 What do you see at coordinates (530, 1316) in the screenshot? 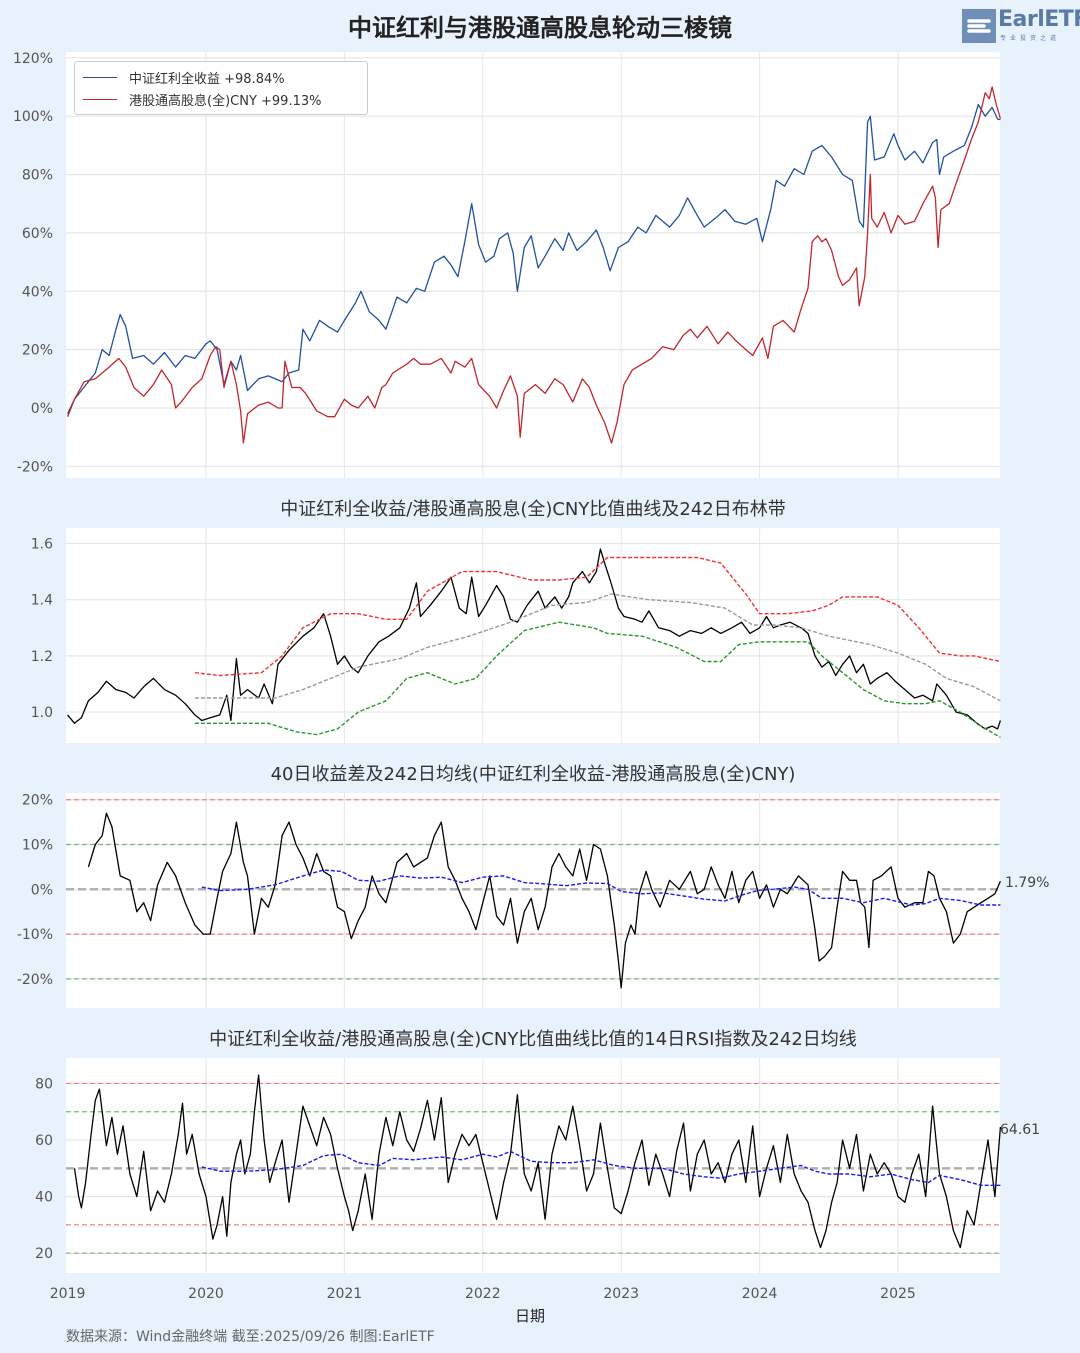
I see `x-axis-label: 日期` at bounding box center [530, 1316].